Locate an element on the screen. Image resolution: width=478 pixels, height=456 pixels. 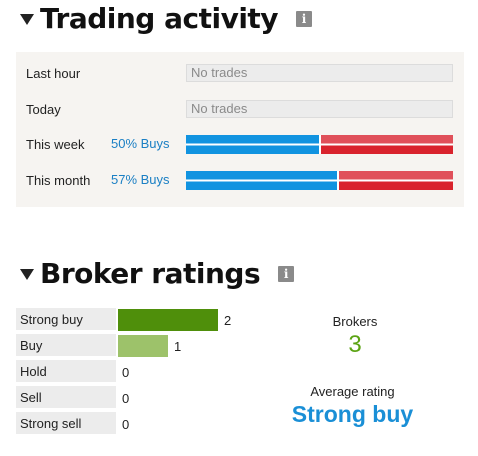
rating-label: Strong buy is located at coordinates (66, 320).